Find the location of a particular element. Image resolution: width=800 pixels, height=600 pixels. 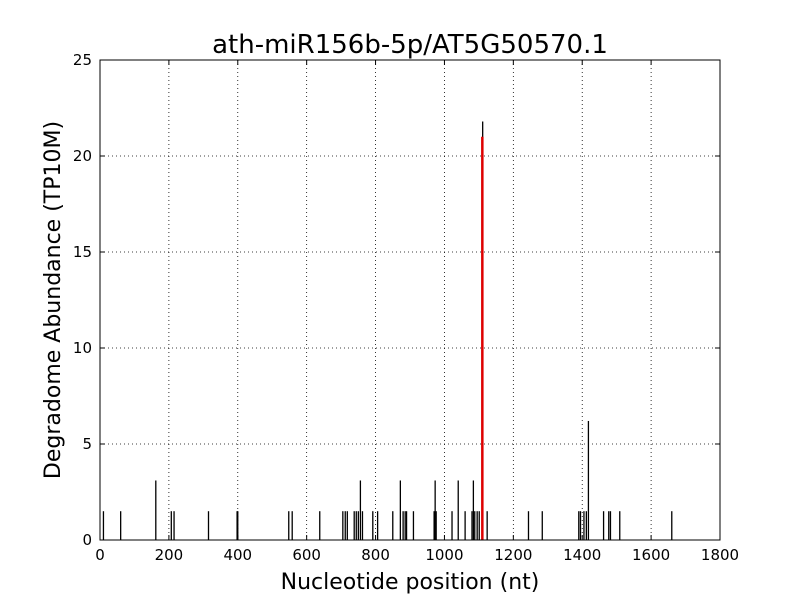

y-tick-label: 0 is located at coordinates (87, 540).